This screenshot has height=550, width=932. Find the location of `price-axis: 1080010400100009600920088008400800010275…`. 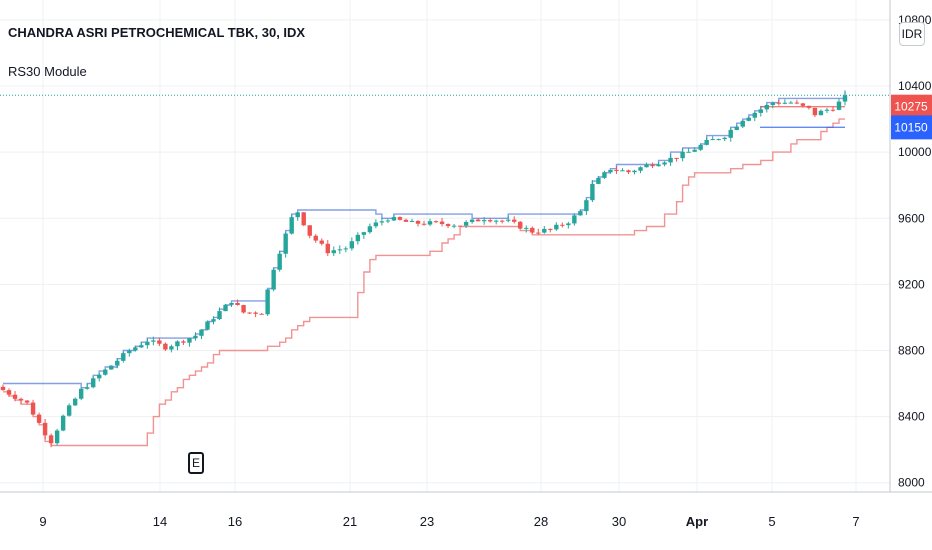

price-axis: 1080010400100009600920088008400800010275… is located at coordinates (910, 246).